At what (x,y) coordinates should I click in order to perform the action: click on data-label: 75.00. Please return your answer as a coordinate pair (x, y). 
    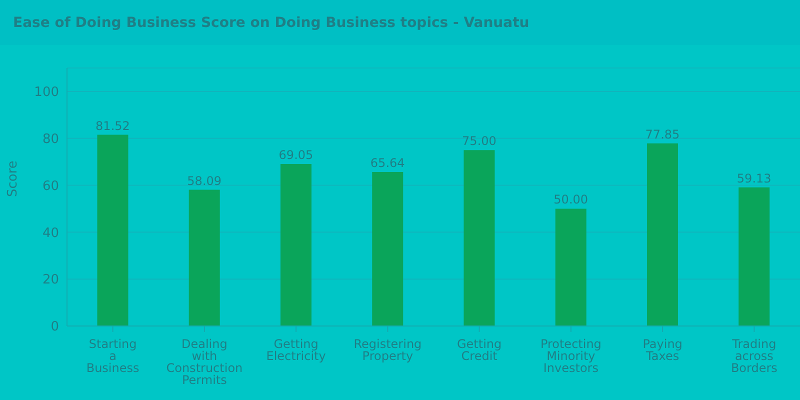
    Looking at the image, I should click on (479, 141).